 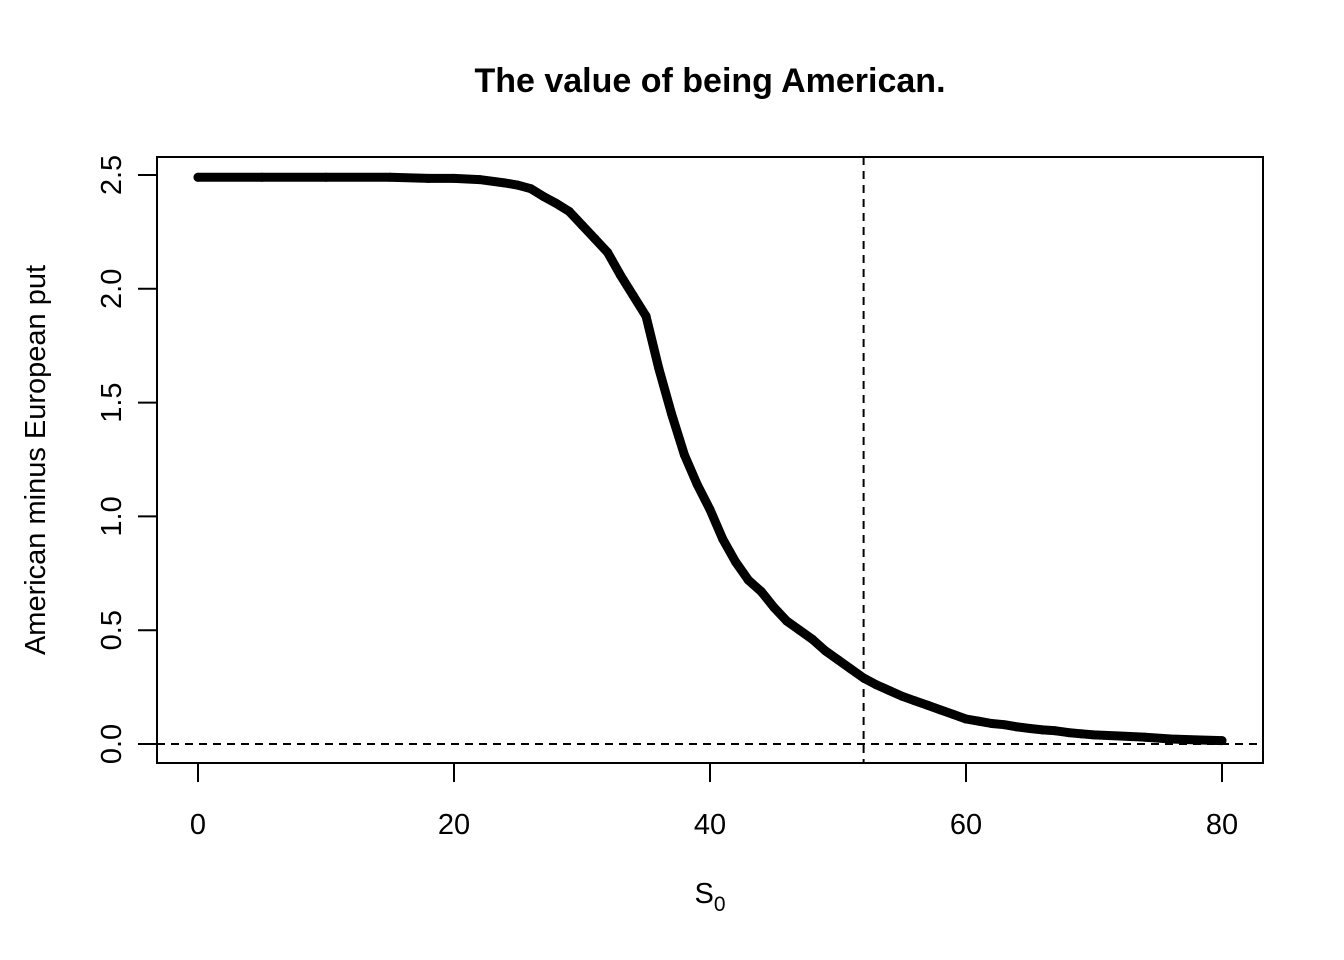 What do you see at coordinates (112, 630) in the screenshot?
I see `y-tick-label: 0.5` at bounding box center [112, 630].